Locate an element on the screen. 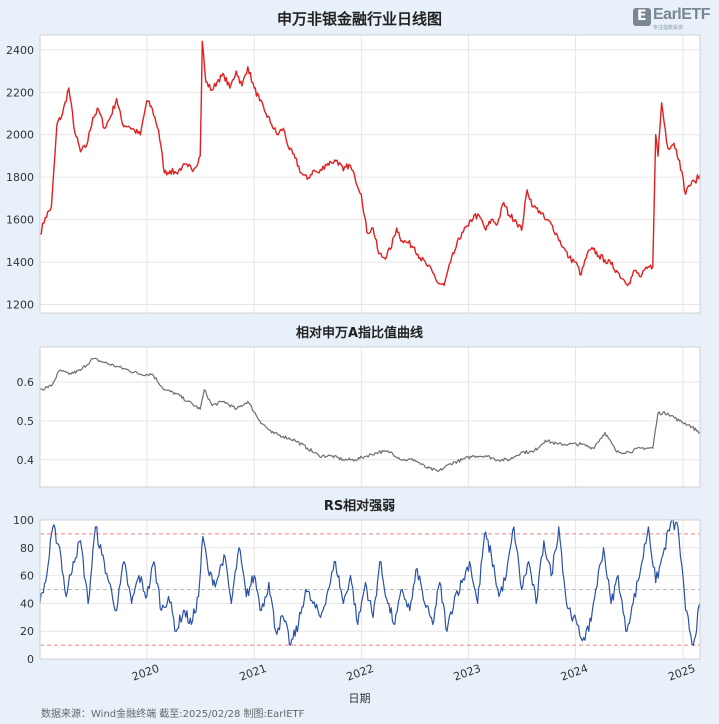 This screenshot has width=719, height=724. y-tick-label-rs: 80 is located at coordinates (27, 548).